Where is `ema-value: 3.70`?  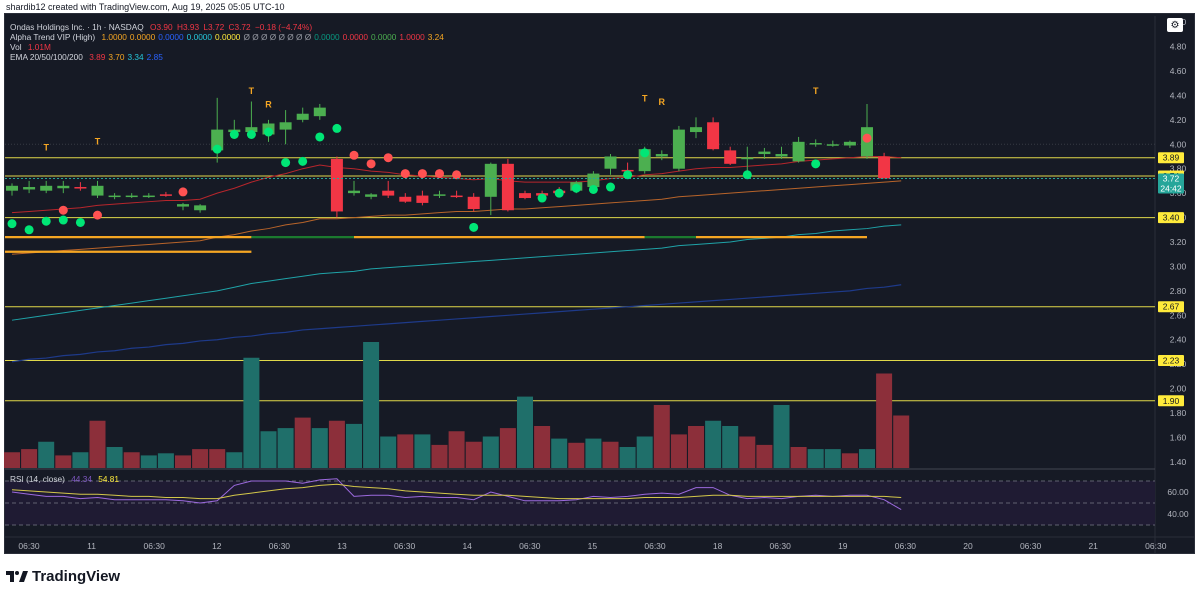 ema-value: 3.70 is located at coordinates (116, 57).